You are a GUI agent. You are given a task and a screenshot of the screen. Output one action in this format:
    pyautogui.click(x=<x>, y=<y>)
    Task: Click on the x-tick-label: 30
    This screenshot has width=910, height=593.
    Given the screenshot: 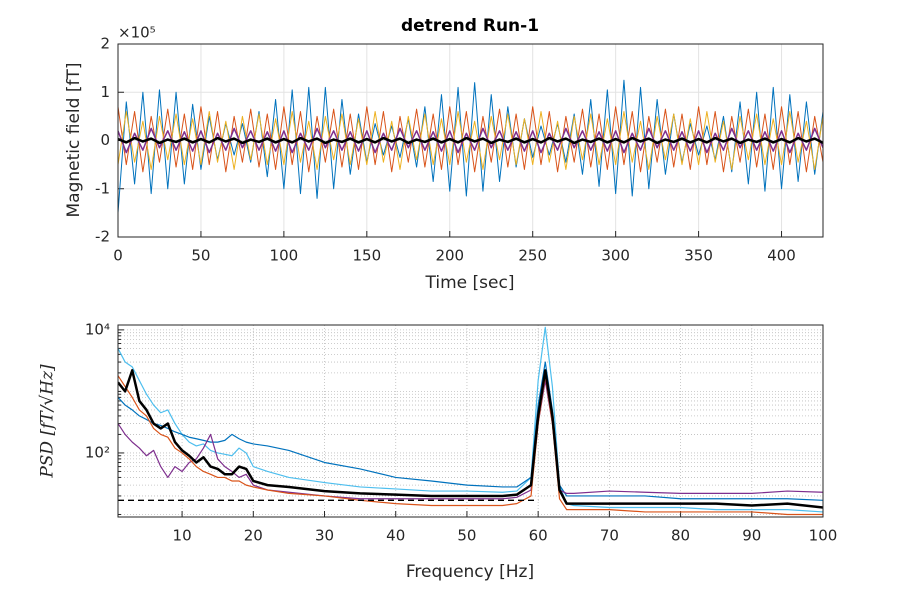 What is the action you would take?
    pyautogui.click(x=324, y=536)
    